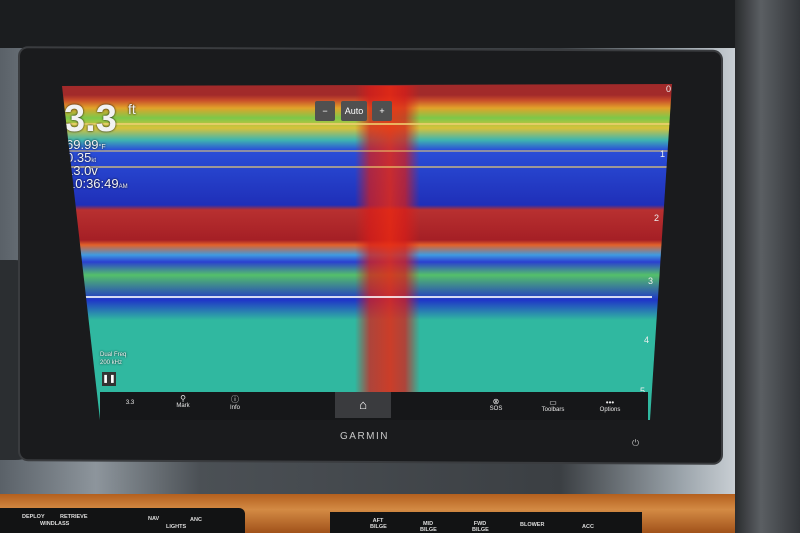  Describe the element at coordinates (643, 391) in the screenshot. I see `depth-scale-label: 5` at that location.